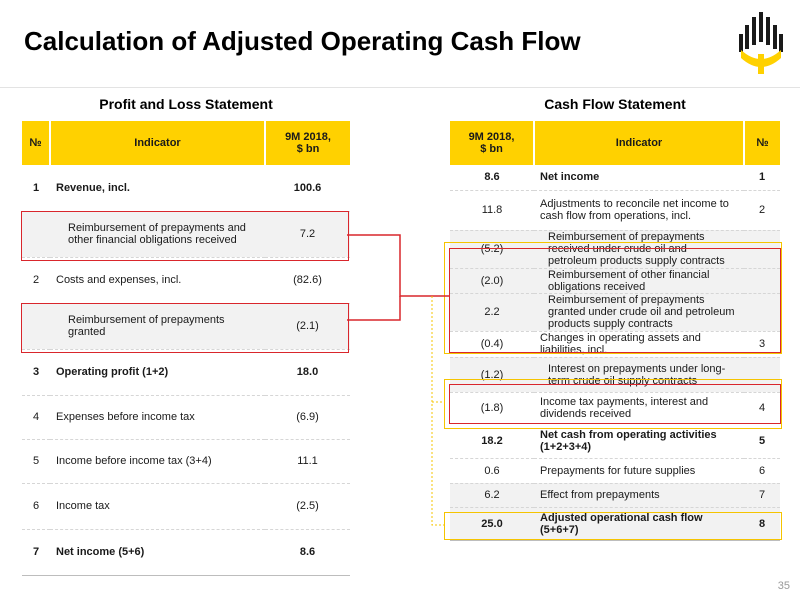 The image size is (800, 600). What do you see at coordinates (36, 552) in the screenshot?
I see `pl-row-no: 7` at bounding box center [36, 552].